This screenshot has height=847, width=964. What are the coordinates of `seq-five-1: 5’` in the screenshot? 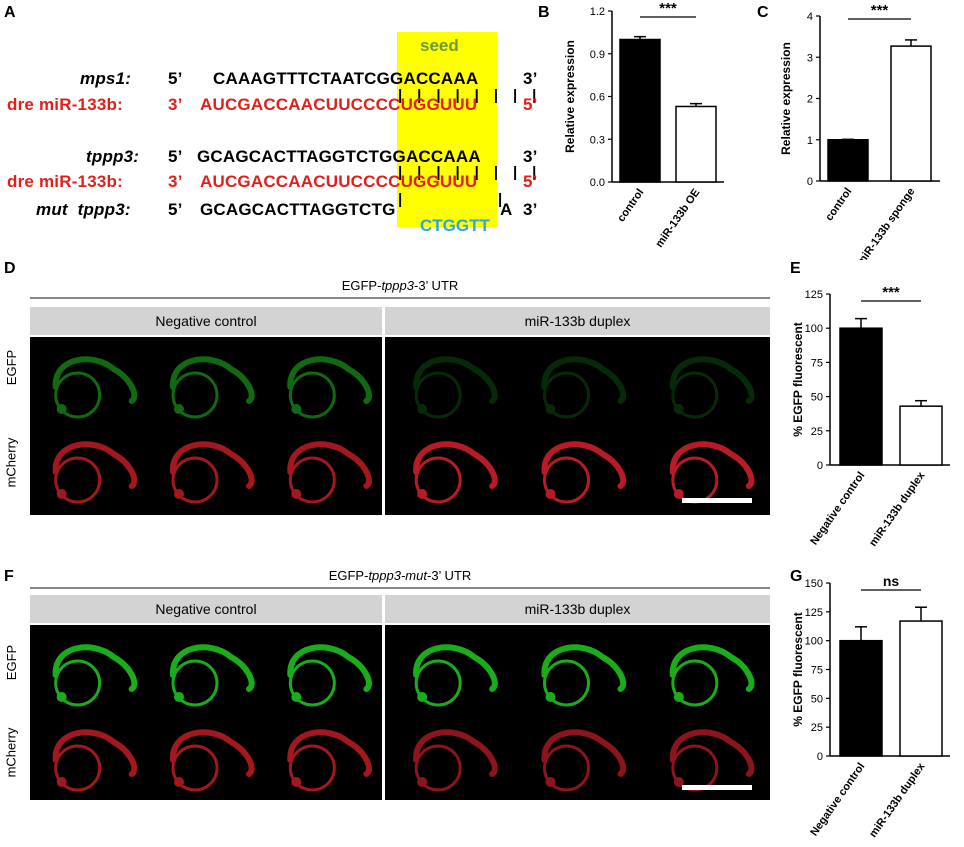 It's located at (175, 78).